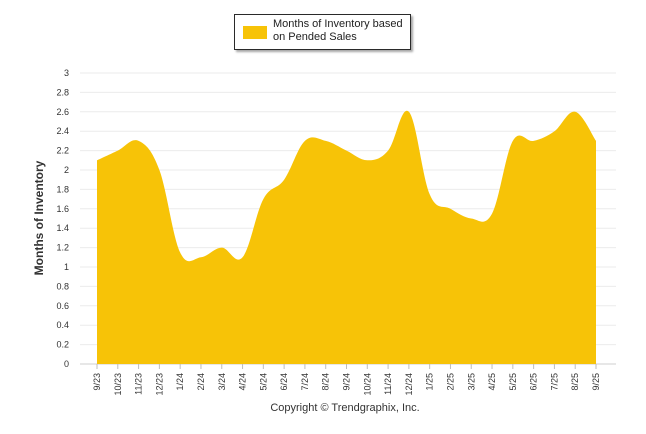  I want to click on y-axis-title: Months of Inventory, so click(39, 217).